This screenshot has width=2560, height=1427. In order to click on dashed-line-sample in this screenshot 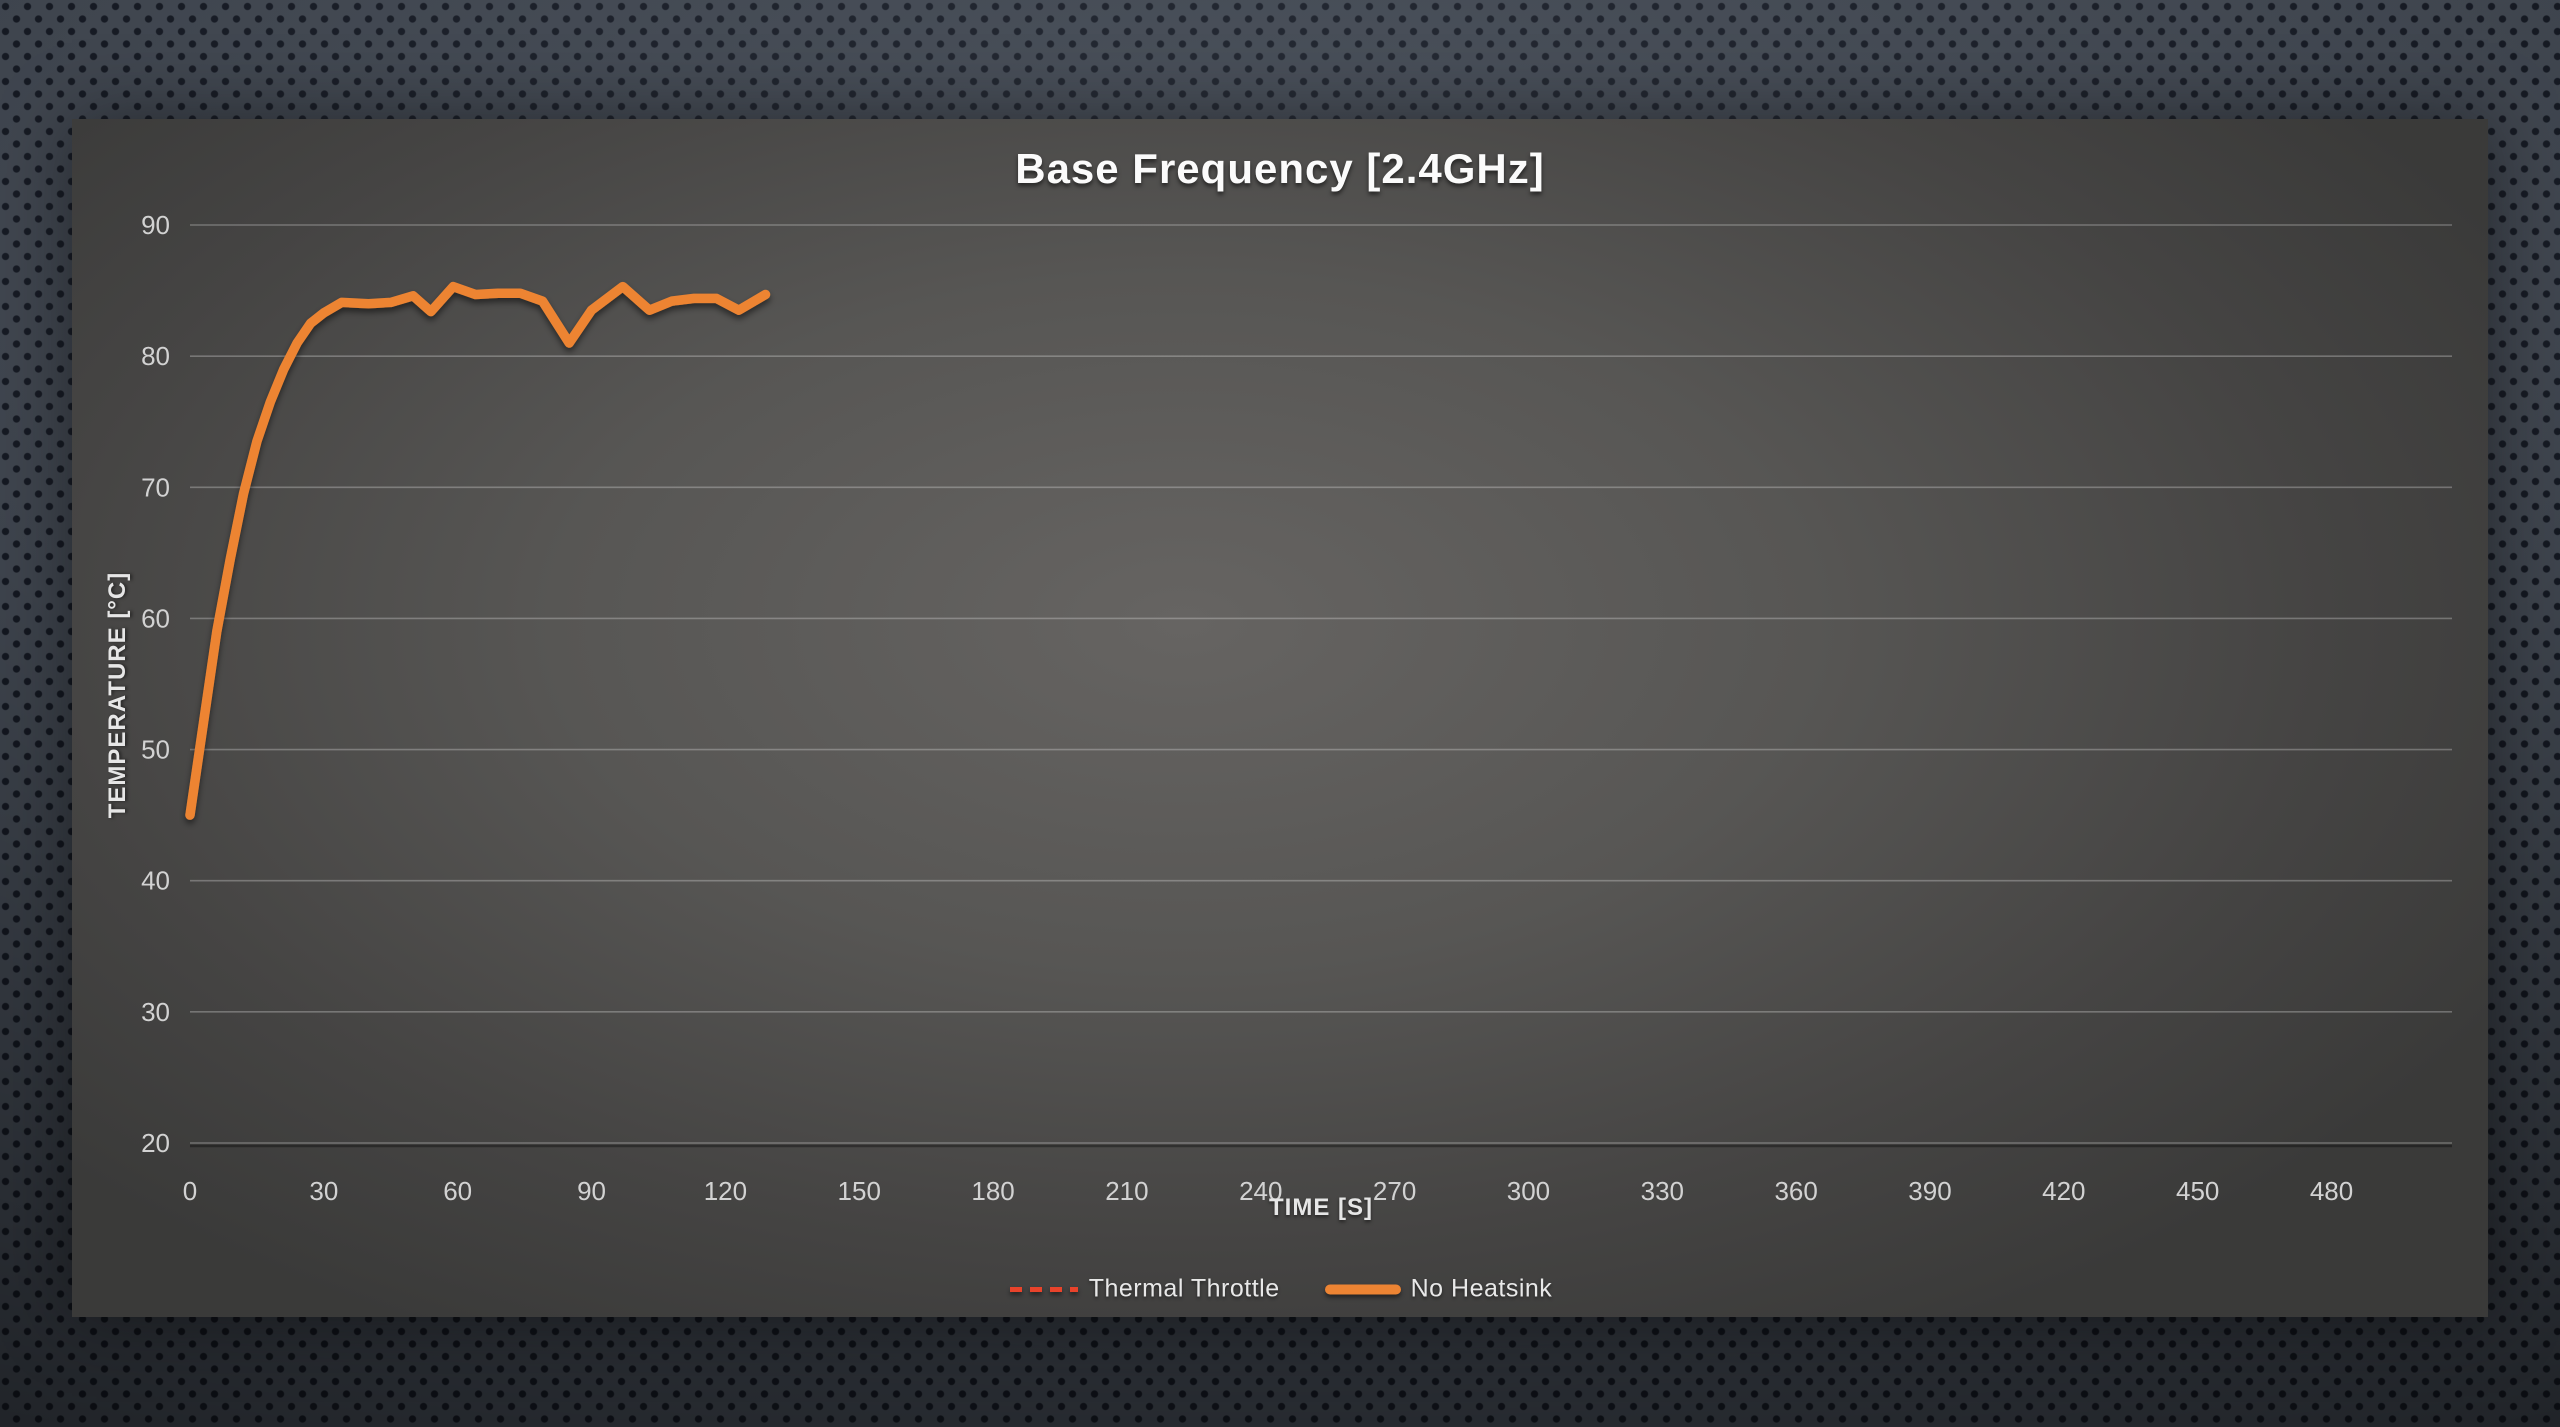, I will do `click(1043, 1289)`.